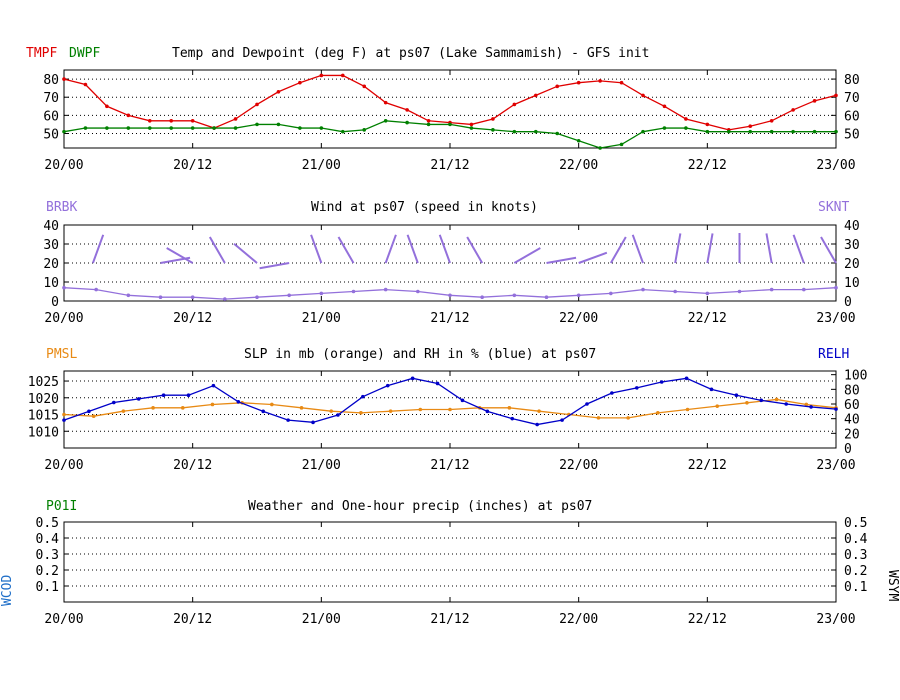 The height and width of the screenshot is (700, 900). Describe the element at coordinates (449, 619) in the screenshot. I see `x-tick-label: 21/12` at that location.